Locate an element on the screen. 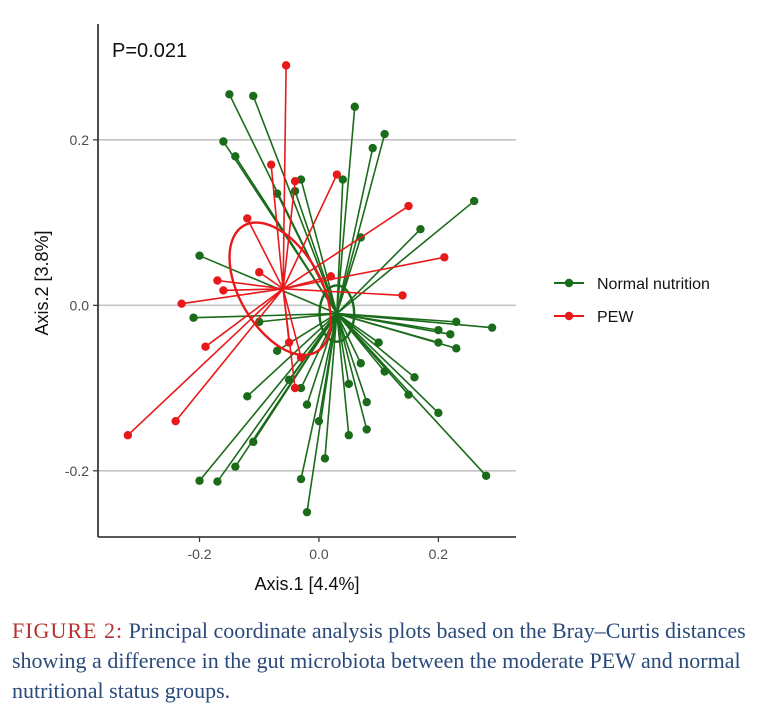 This screenshot has width=768, height=727. x-axis-title: Axis.1 [4.4%] is located at coordinates (306, 584).